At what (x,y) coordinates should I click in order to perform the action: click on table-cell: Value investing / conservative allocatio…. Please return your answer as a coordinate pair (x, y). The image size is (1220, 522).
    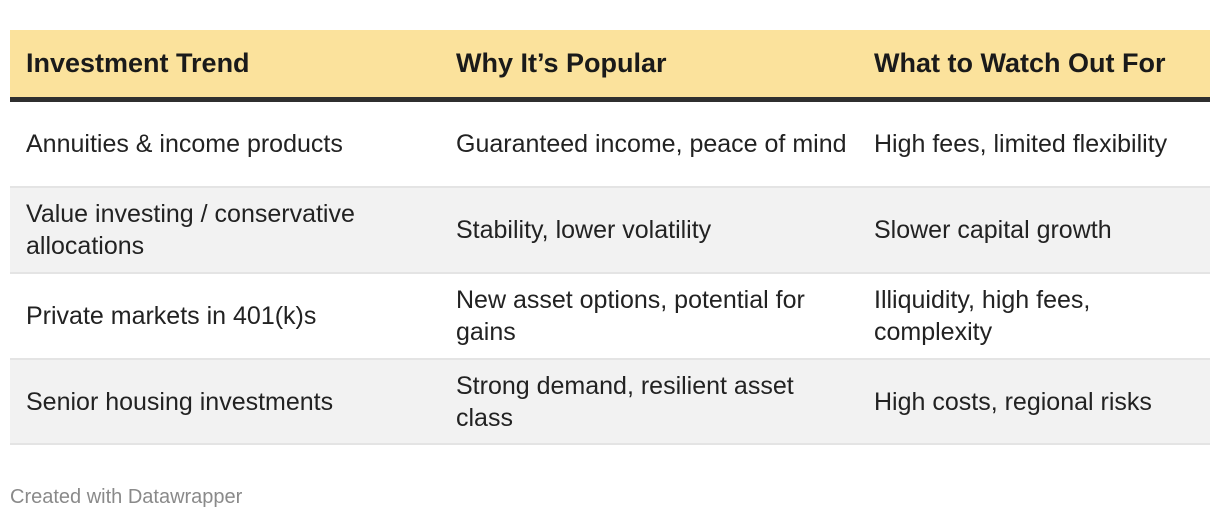
    Looking at the image, I should click on (190, 230).